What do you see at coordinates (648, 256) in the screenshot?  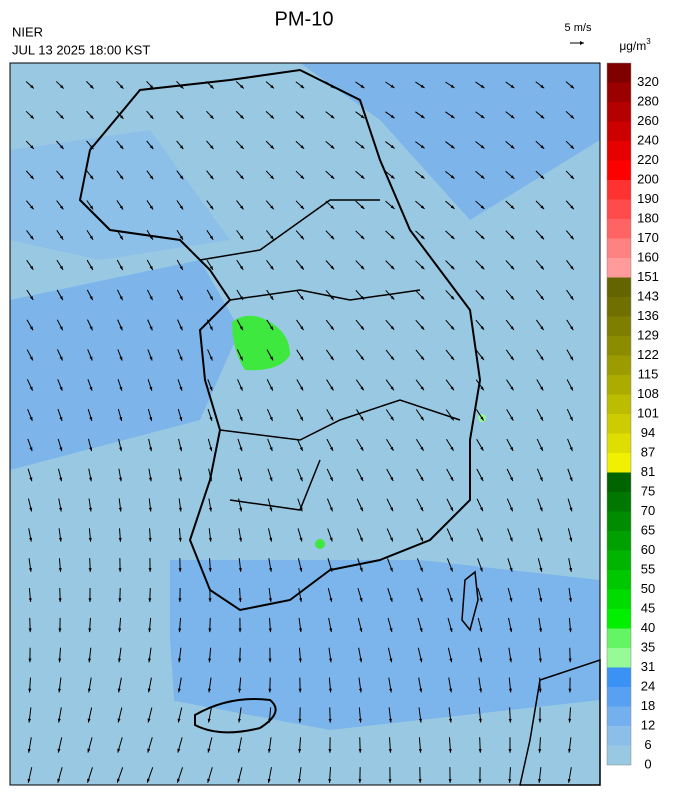 I see `legend-label: 160` at bounding box center [648, 256].